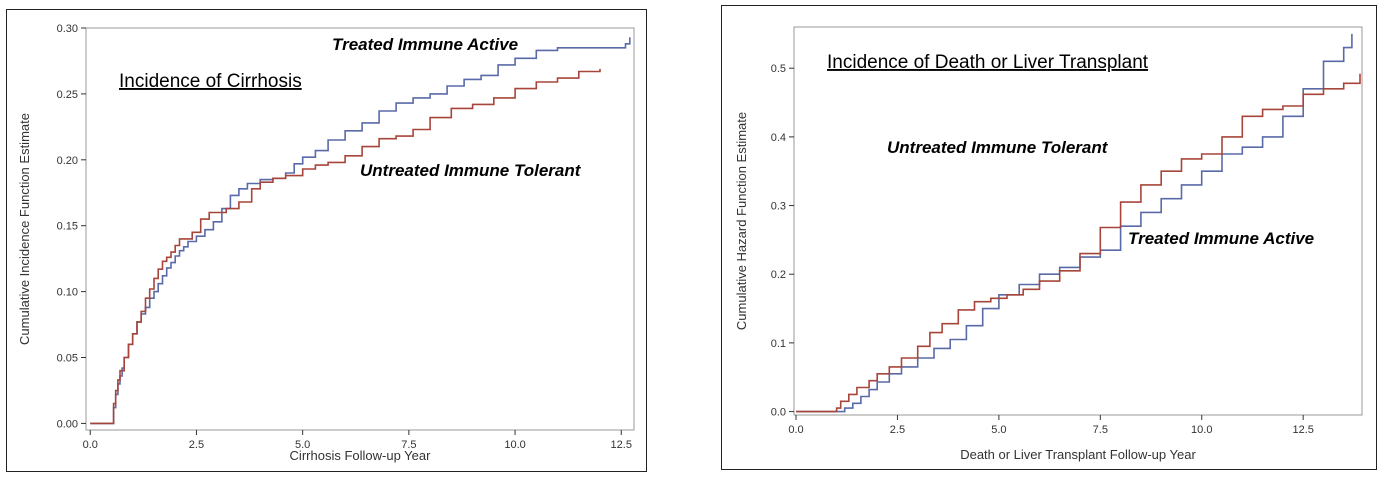 The image size is (1389, 486). What do you see at coordinates (778, 344) in the screenshot?
I see `y-tick-label: 0.1` at bounding box center [778, 344].